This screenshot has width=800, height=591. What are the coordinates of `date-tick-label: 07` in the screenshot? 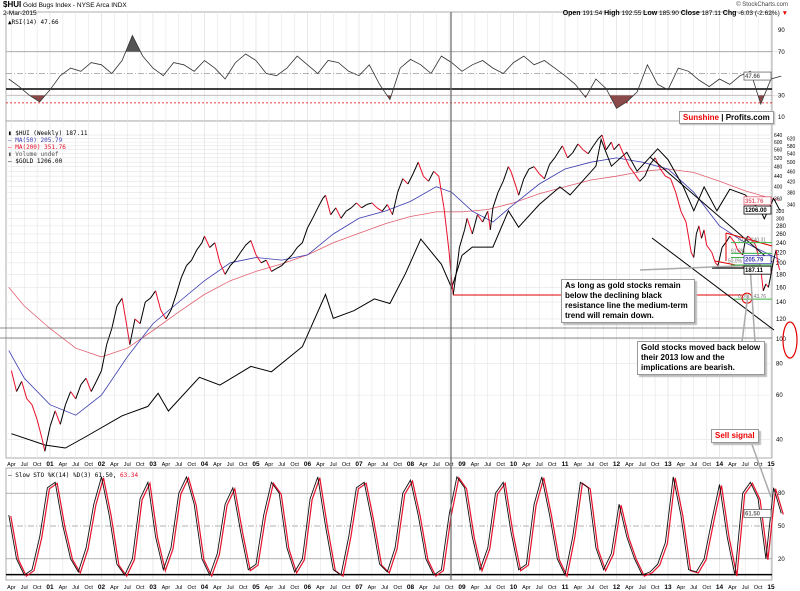 It's located at (359, 587).